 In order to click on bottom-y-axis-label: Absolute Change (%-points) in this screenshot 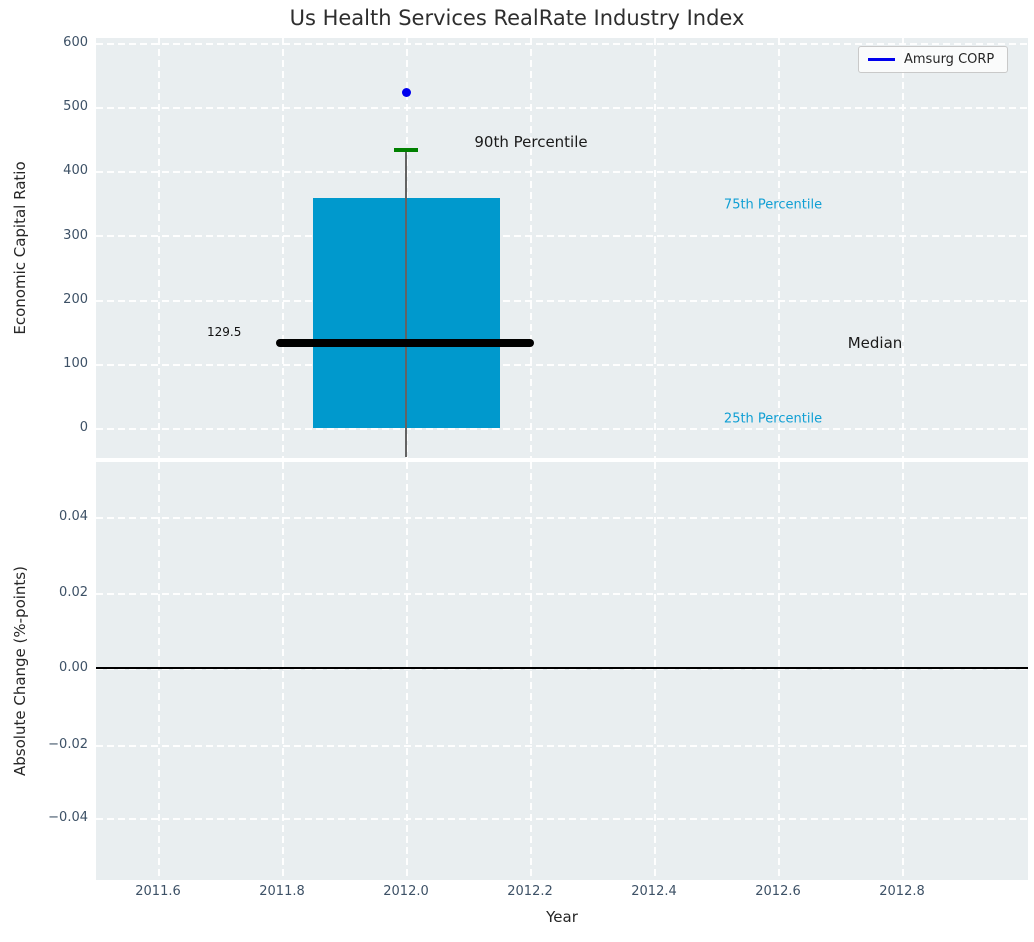, I will do `click(20, 671)`.